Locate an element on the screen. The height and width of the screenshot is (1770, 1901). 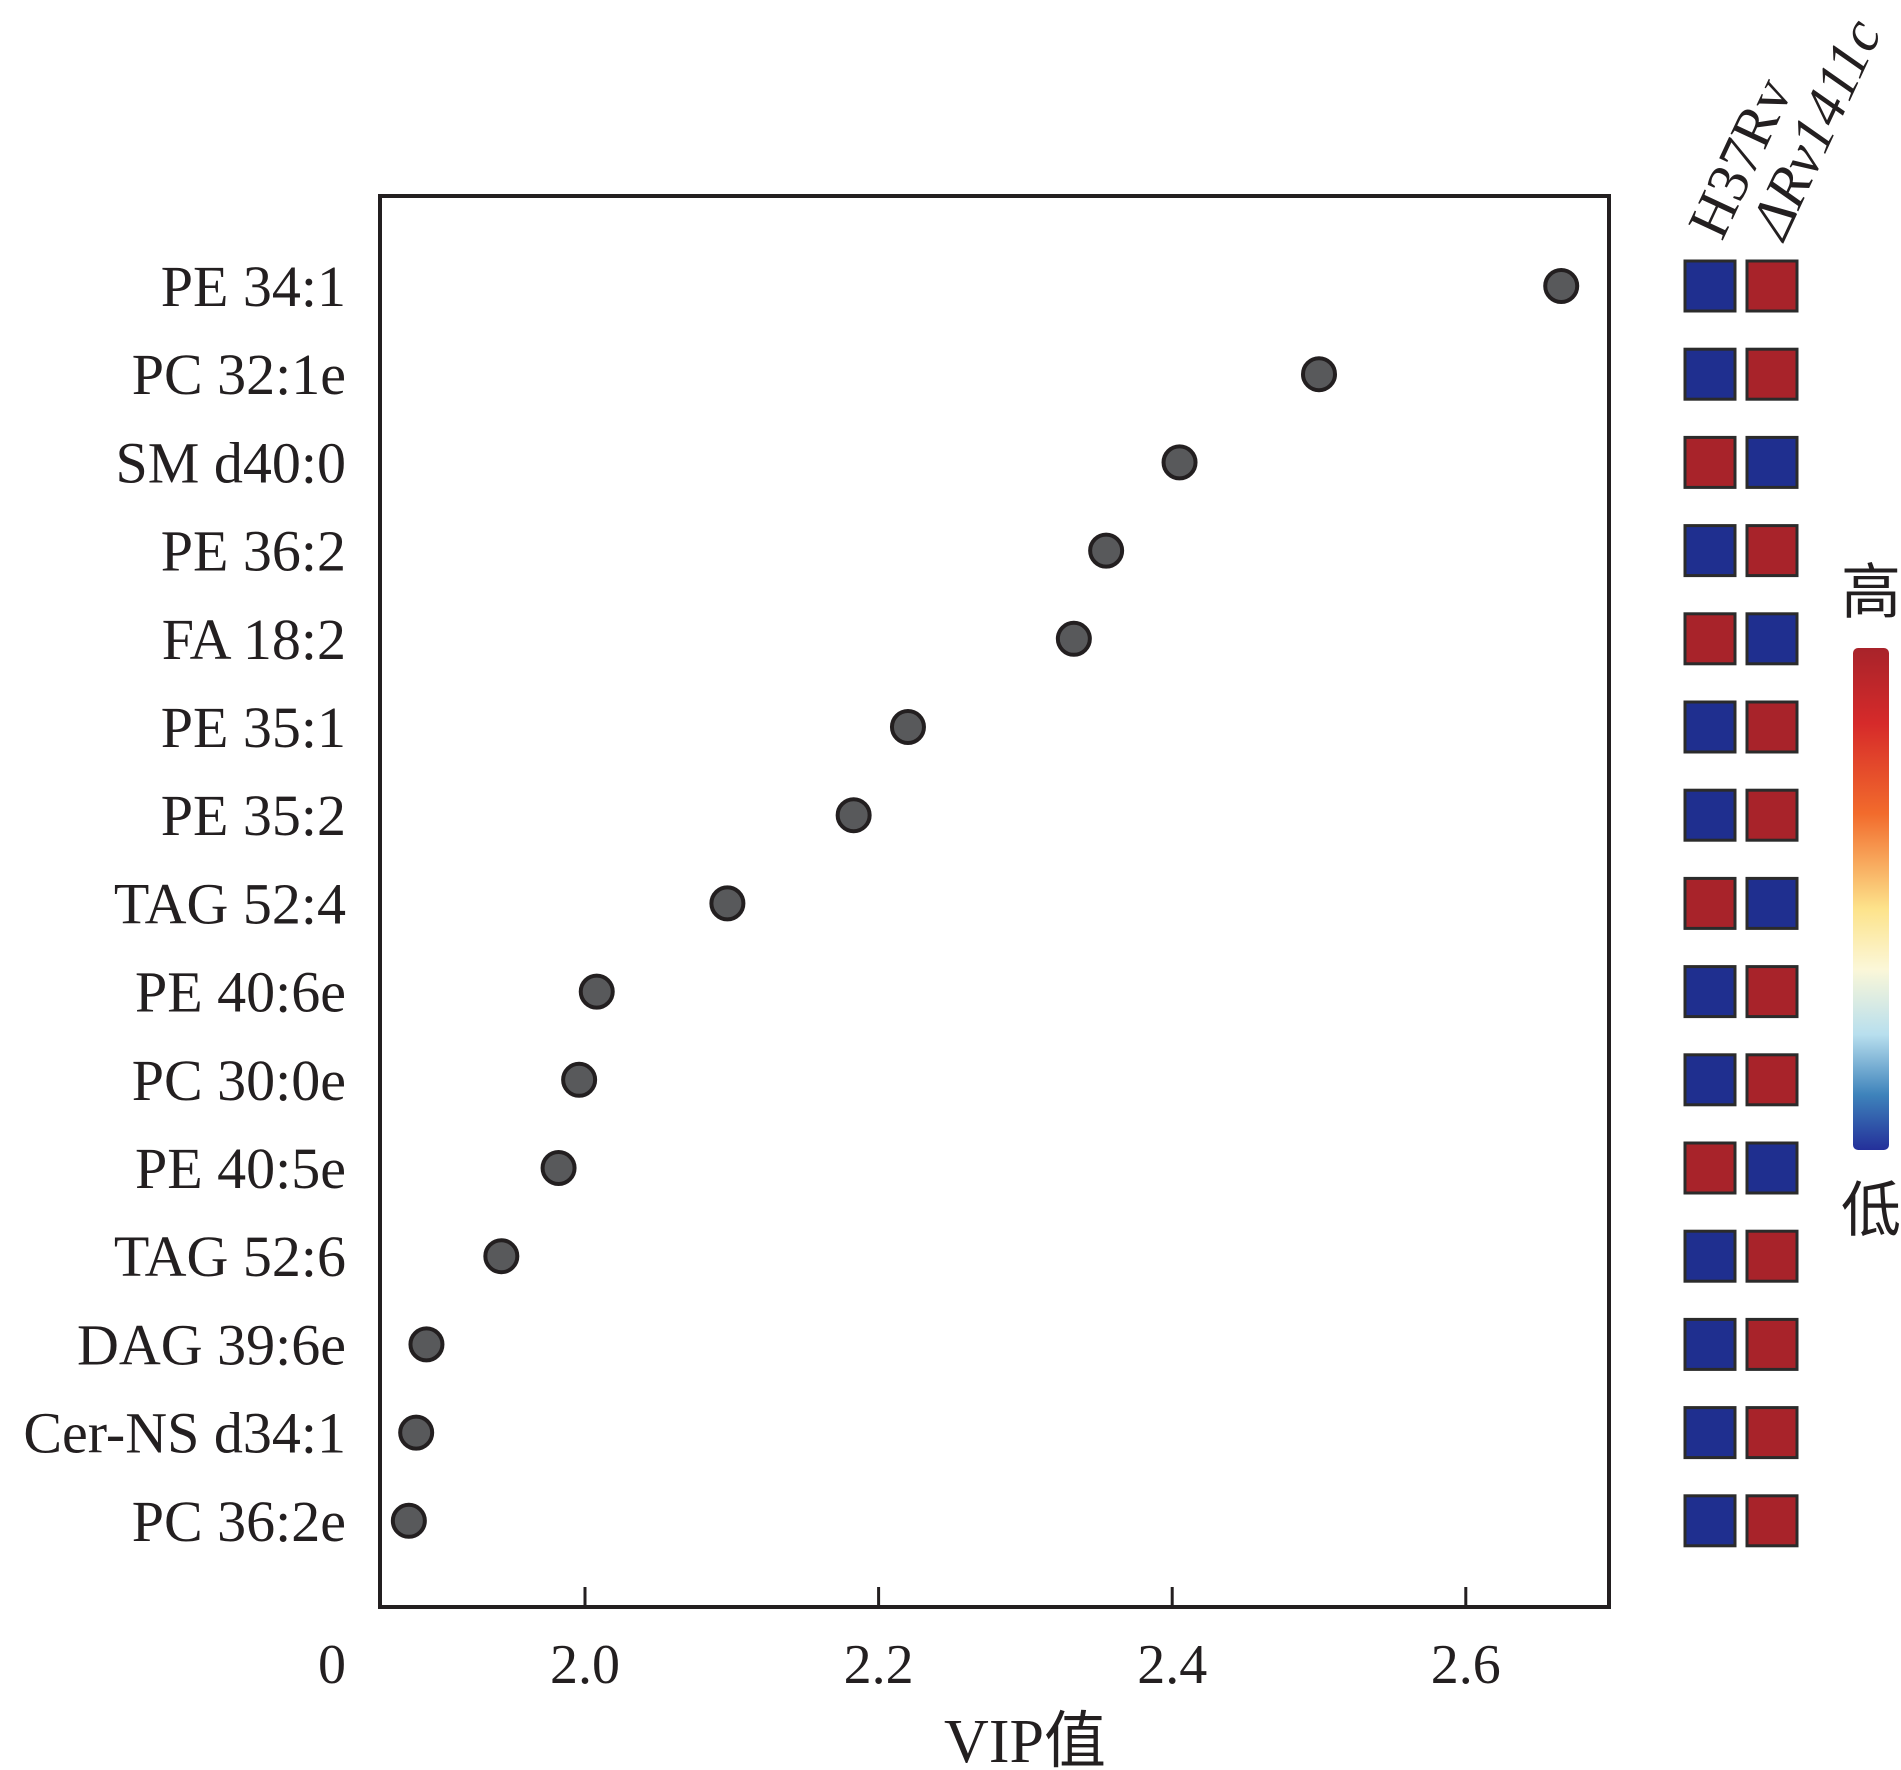
x-tick-label: 2.2 is located at coordinates (879, 1665).